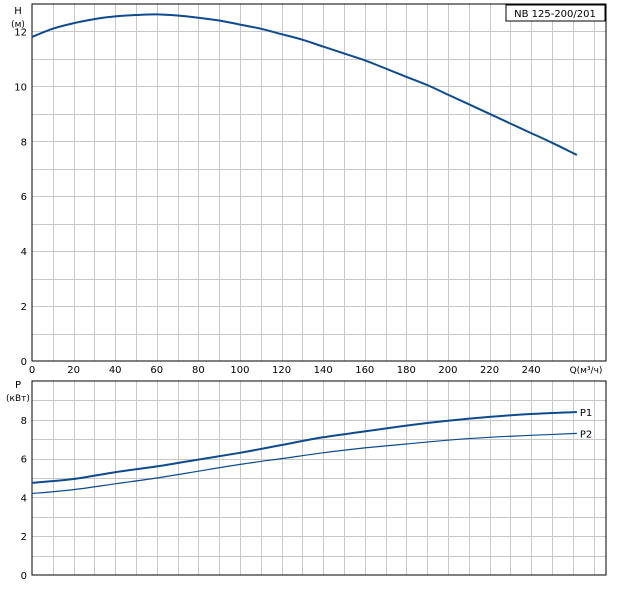 The width and height of the screenshot is (624, 611). Describe the element at coordinates (24, 142) in the screenshot. I see `head-y-tick-label: 8` at that location.